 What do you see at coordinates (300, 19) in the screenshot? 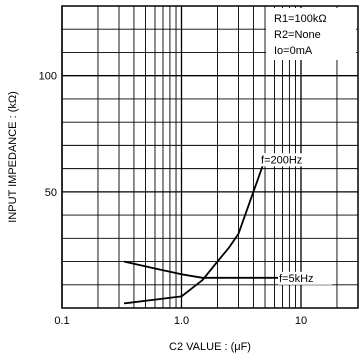
I see `condition-r1: R1=100kΩ` at bounding box center [300, 19].